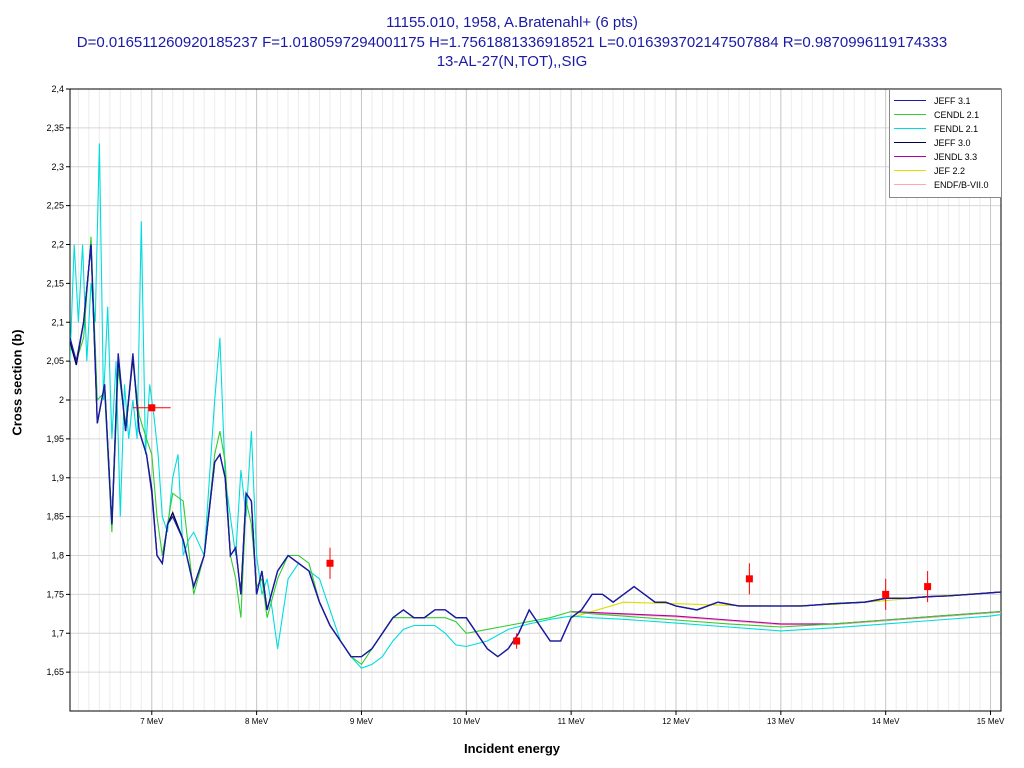 The height and width of the screenshot is (768, 1024). What do you see at coordinates (57, 633) in the screenshot?
I see `y-tick-label: 1,7` at bounding box center [57, 633].